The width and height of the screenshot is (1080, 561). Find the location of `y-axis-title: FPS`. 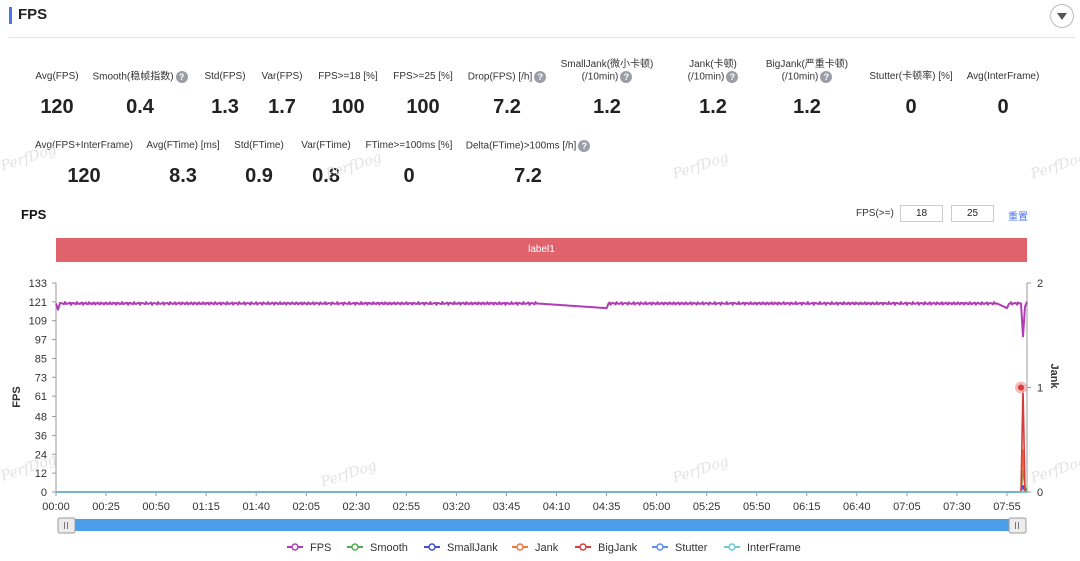

y-axis-title: FPS is located at coordinates (17, 396).